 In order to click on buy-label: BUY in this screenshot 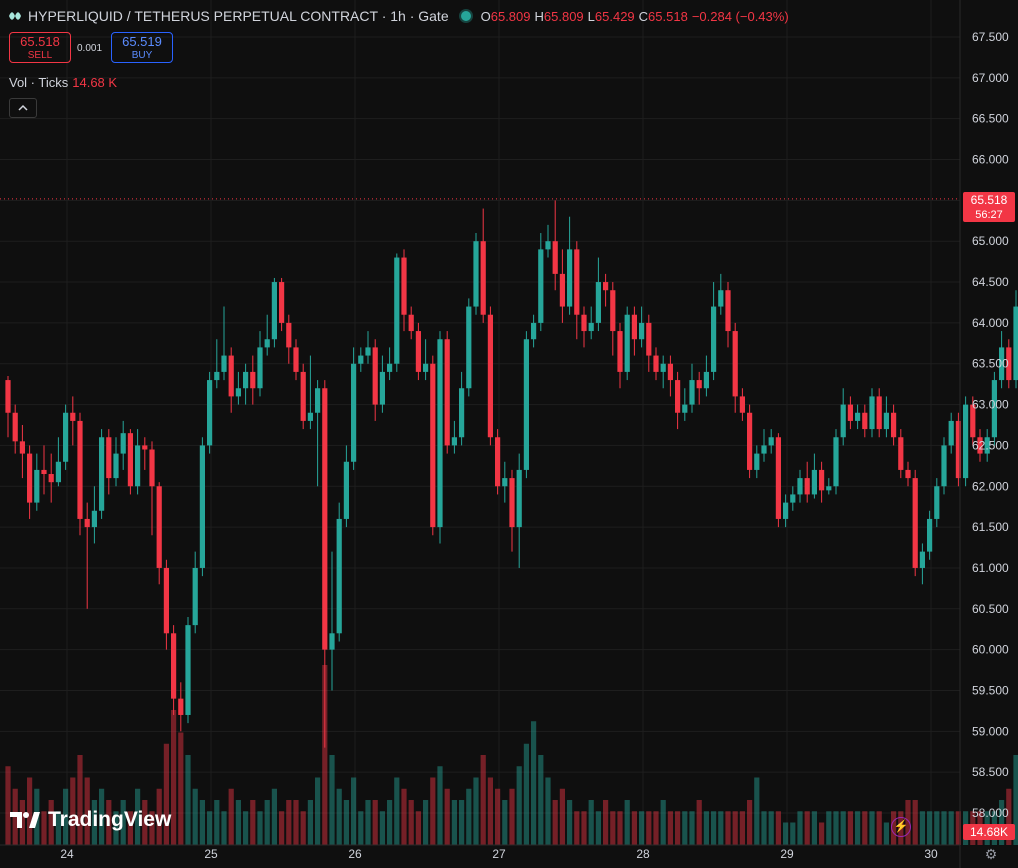, I will do `click(142, 55)`.